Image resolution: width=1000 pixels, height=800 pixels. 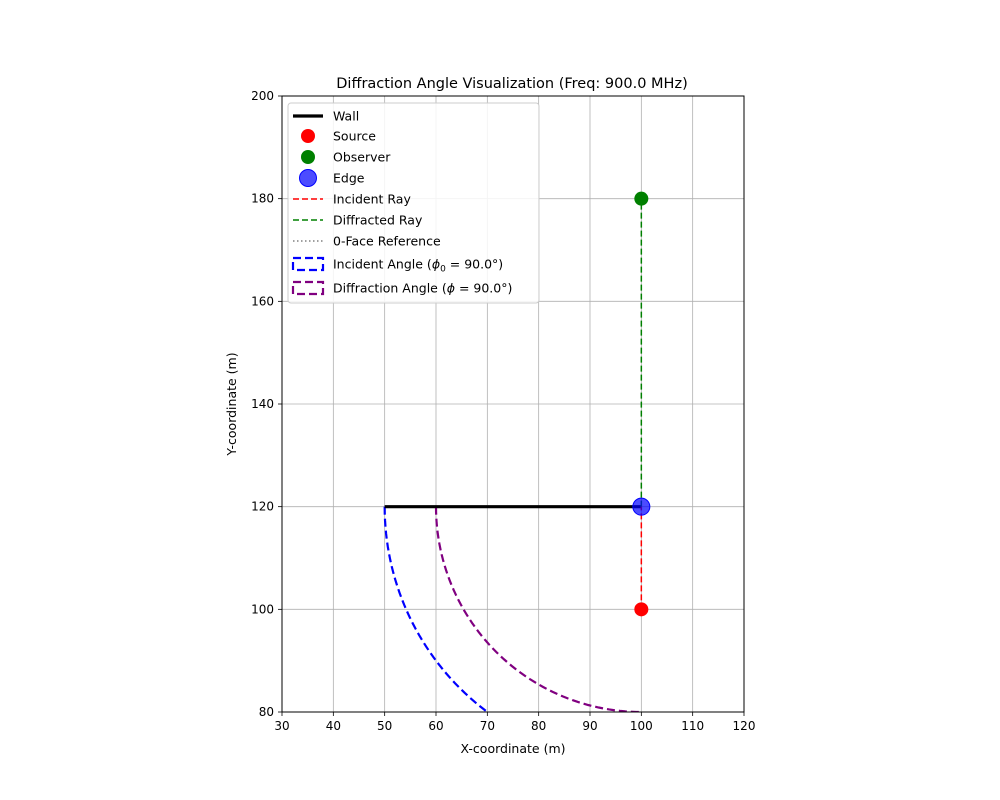 I want to click on legend-label: Source, so click(x=354, y=136).